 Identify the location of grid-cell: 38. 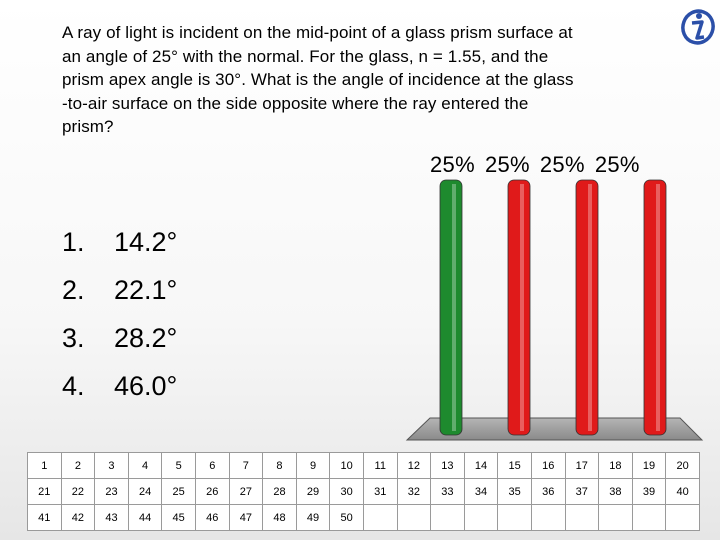
(615, 491).